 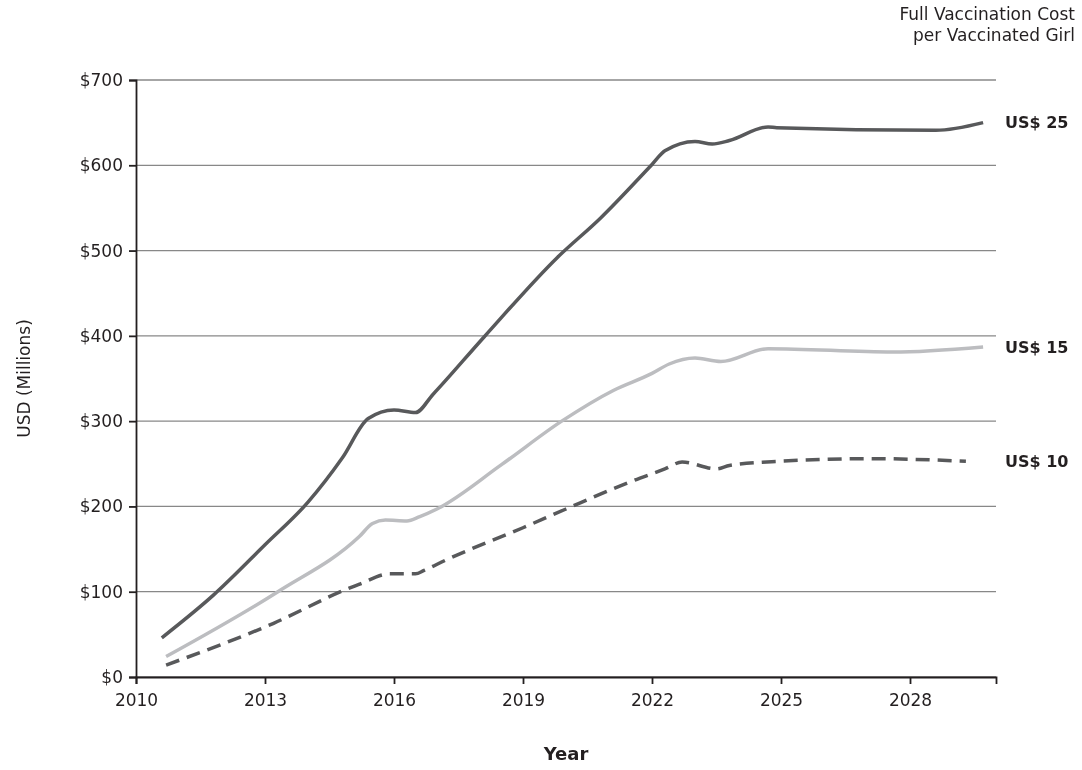 I want to click on x-tick-label: 2019, so click(x=523, y=700).